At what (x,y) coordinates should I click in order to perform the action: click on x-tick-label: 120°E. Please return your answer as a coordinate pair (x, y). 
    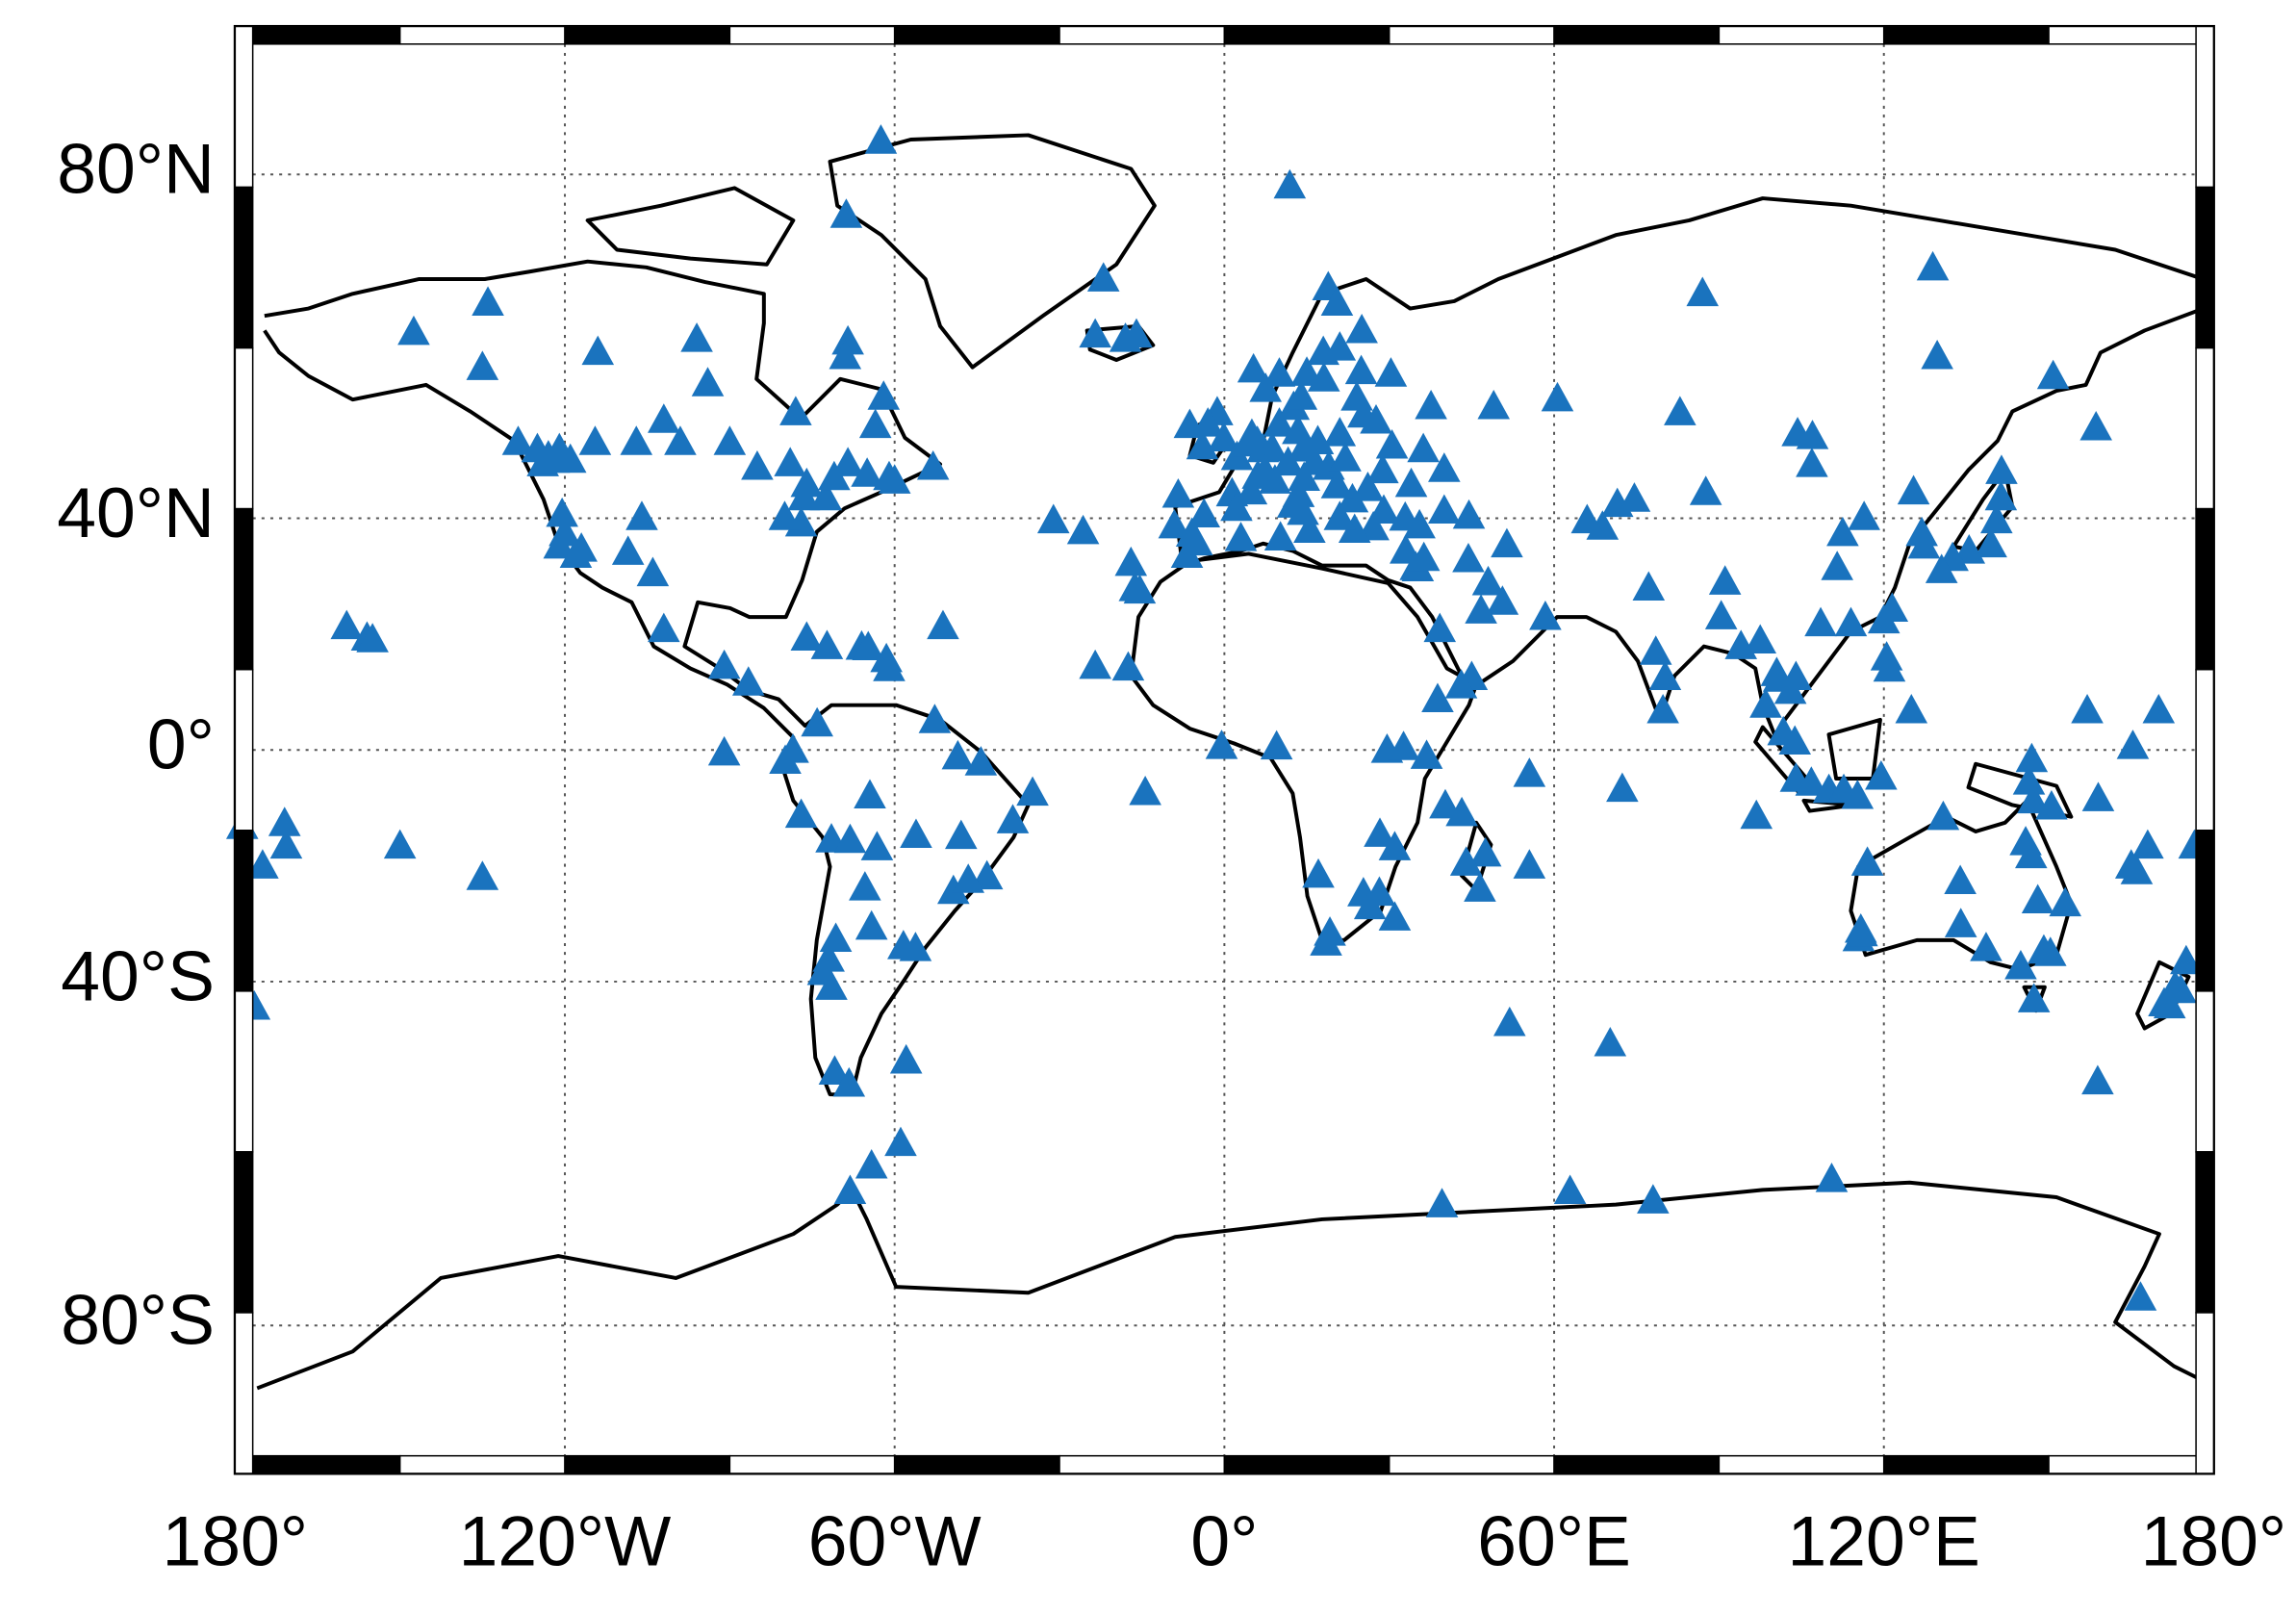
    Looking at the image, I should click on (1884, 1541).